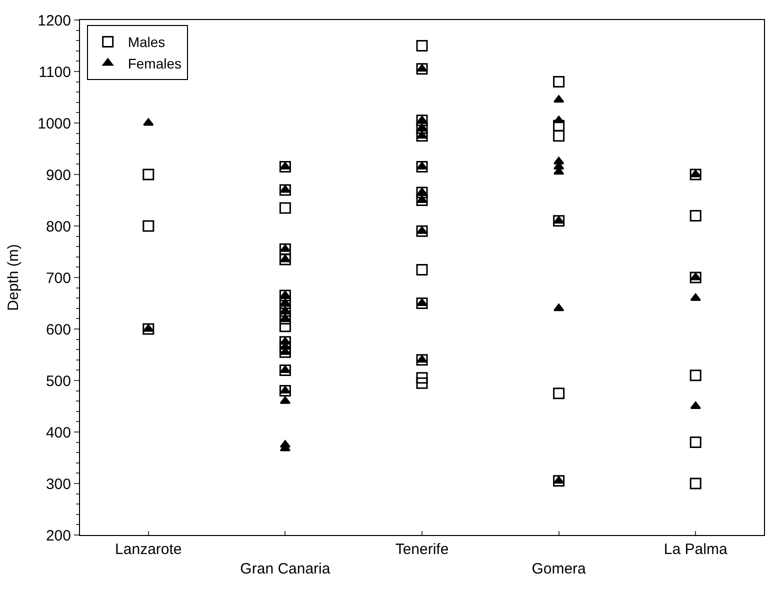 Image resolution: width=784 pixels, height=590 pixels. I want to click on y-tick-label: 700, so click(58, 278).